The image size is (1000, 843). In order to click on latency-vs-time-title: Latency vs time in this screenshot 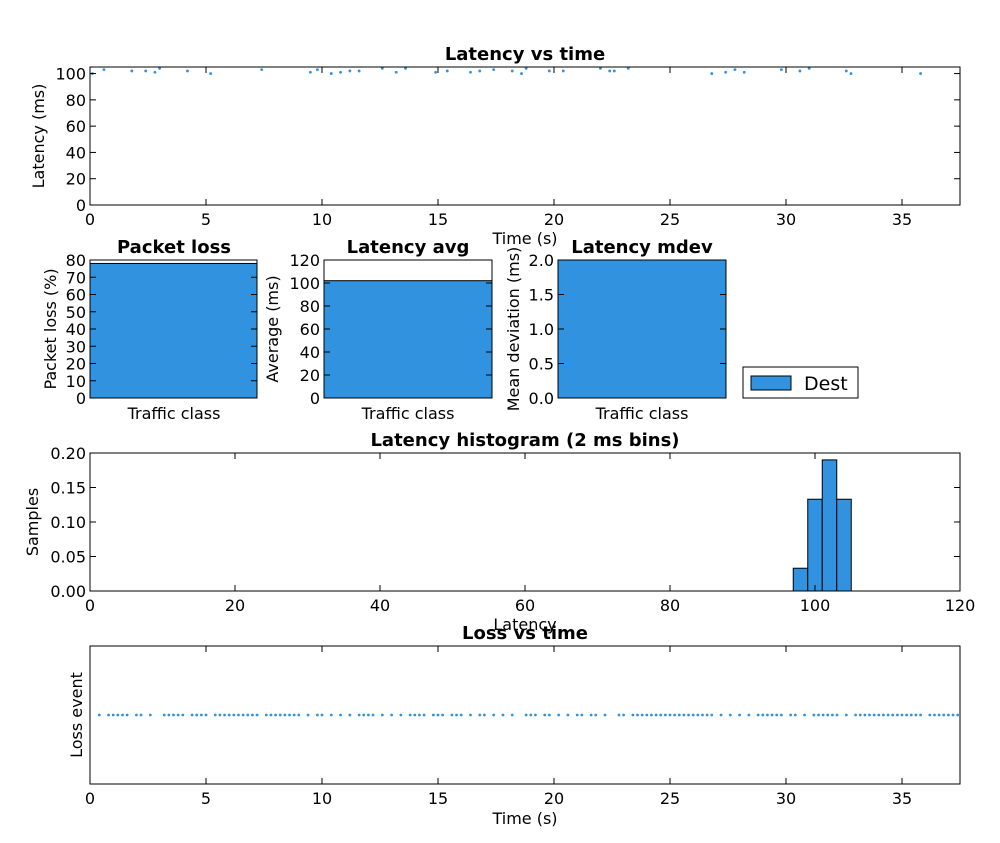, I will do `click(525, 54)`.